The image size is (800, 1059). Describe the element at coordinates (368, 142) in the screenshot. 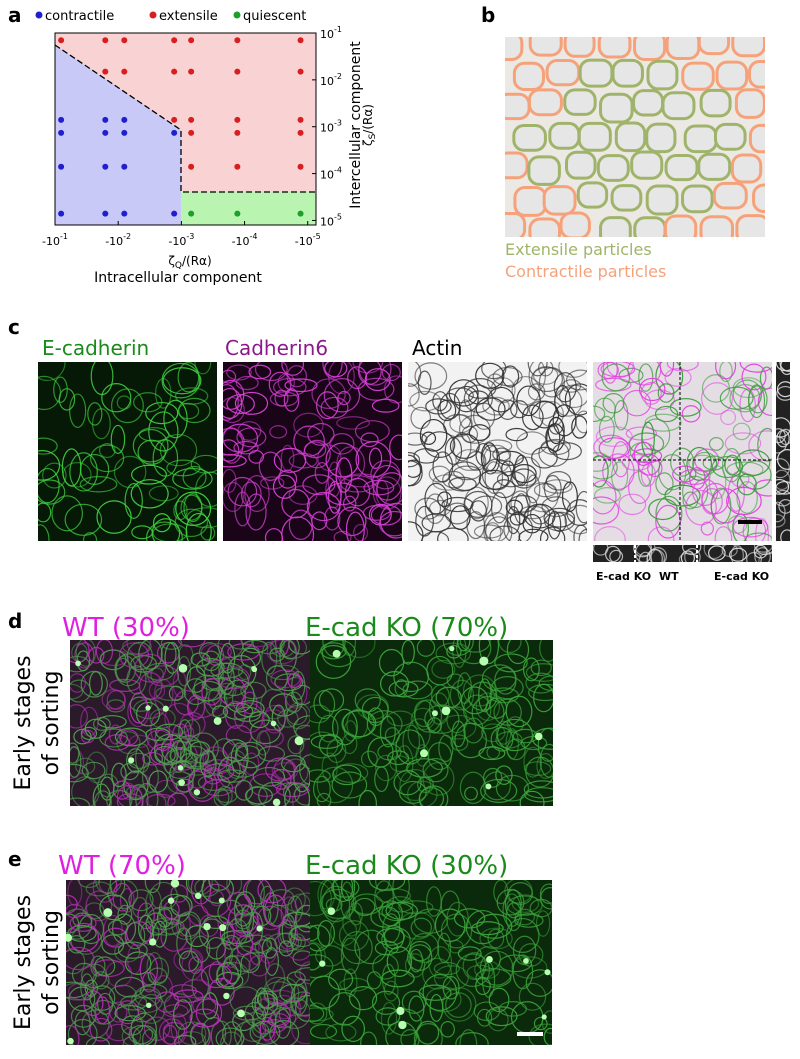

I see `text-part: ζ` at that location.